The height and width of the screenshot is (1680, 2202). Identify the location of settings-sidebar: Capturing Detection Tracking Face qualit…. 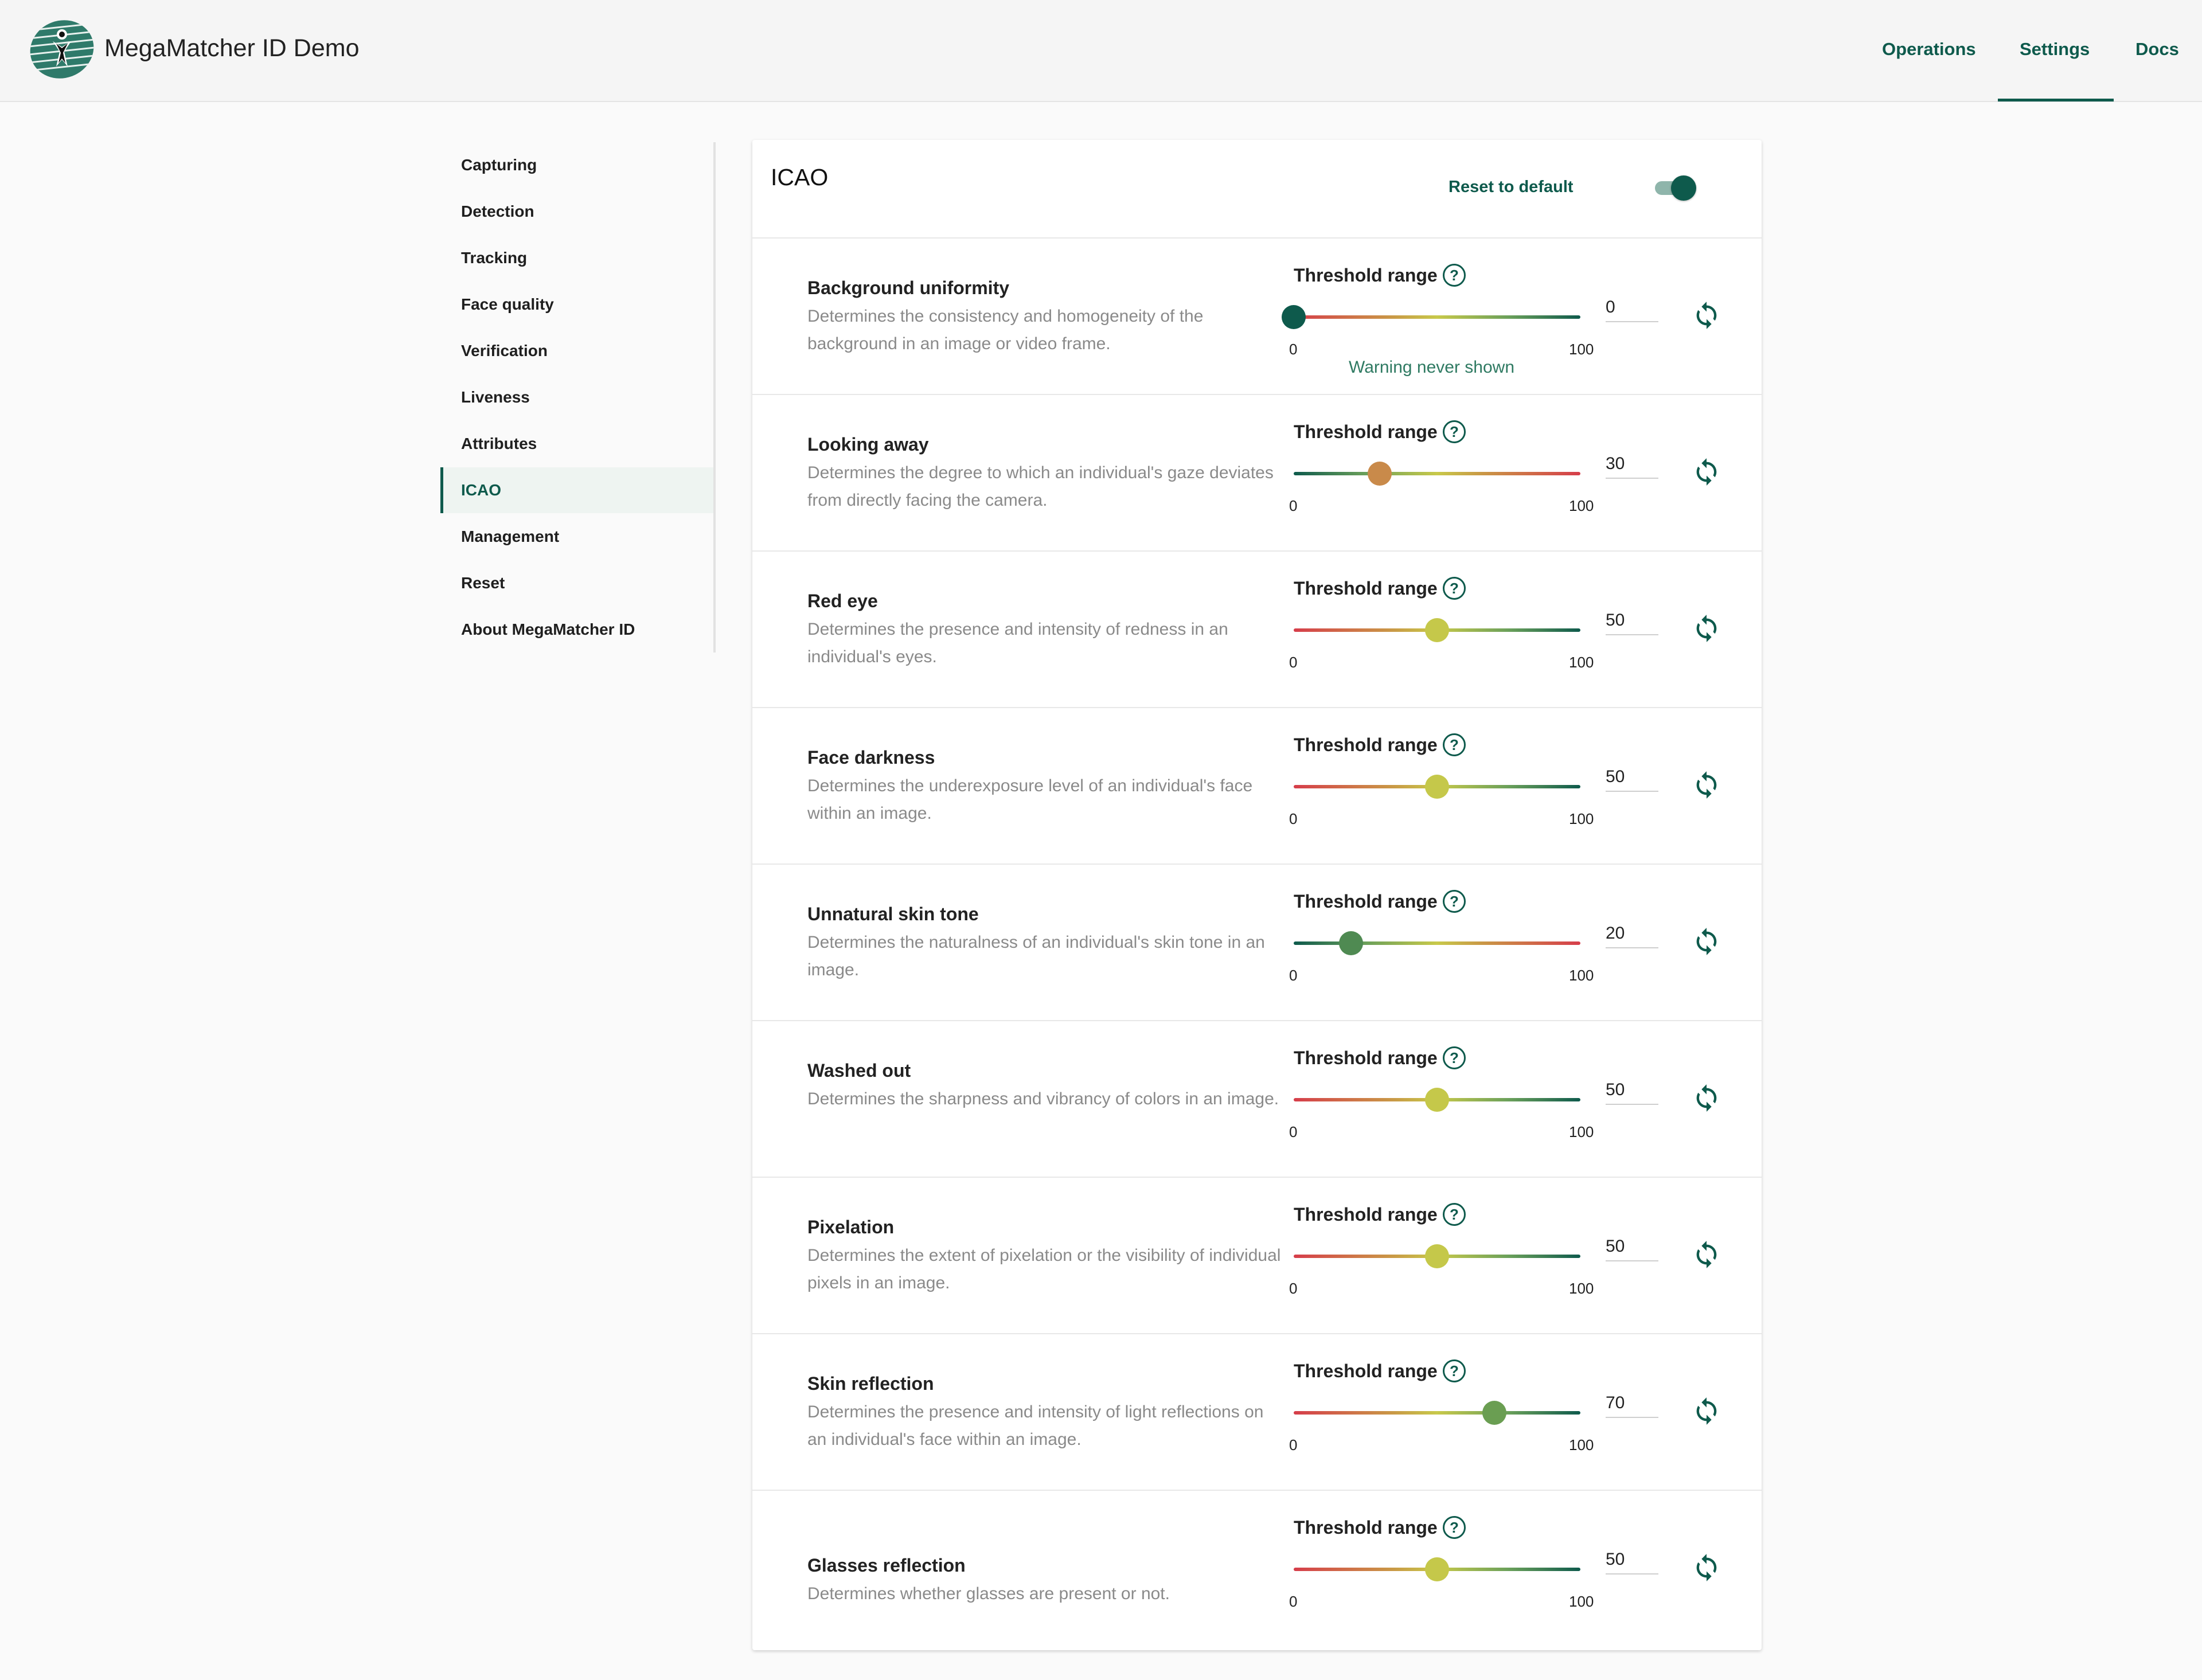
(578, 397).